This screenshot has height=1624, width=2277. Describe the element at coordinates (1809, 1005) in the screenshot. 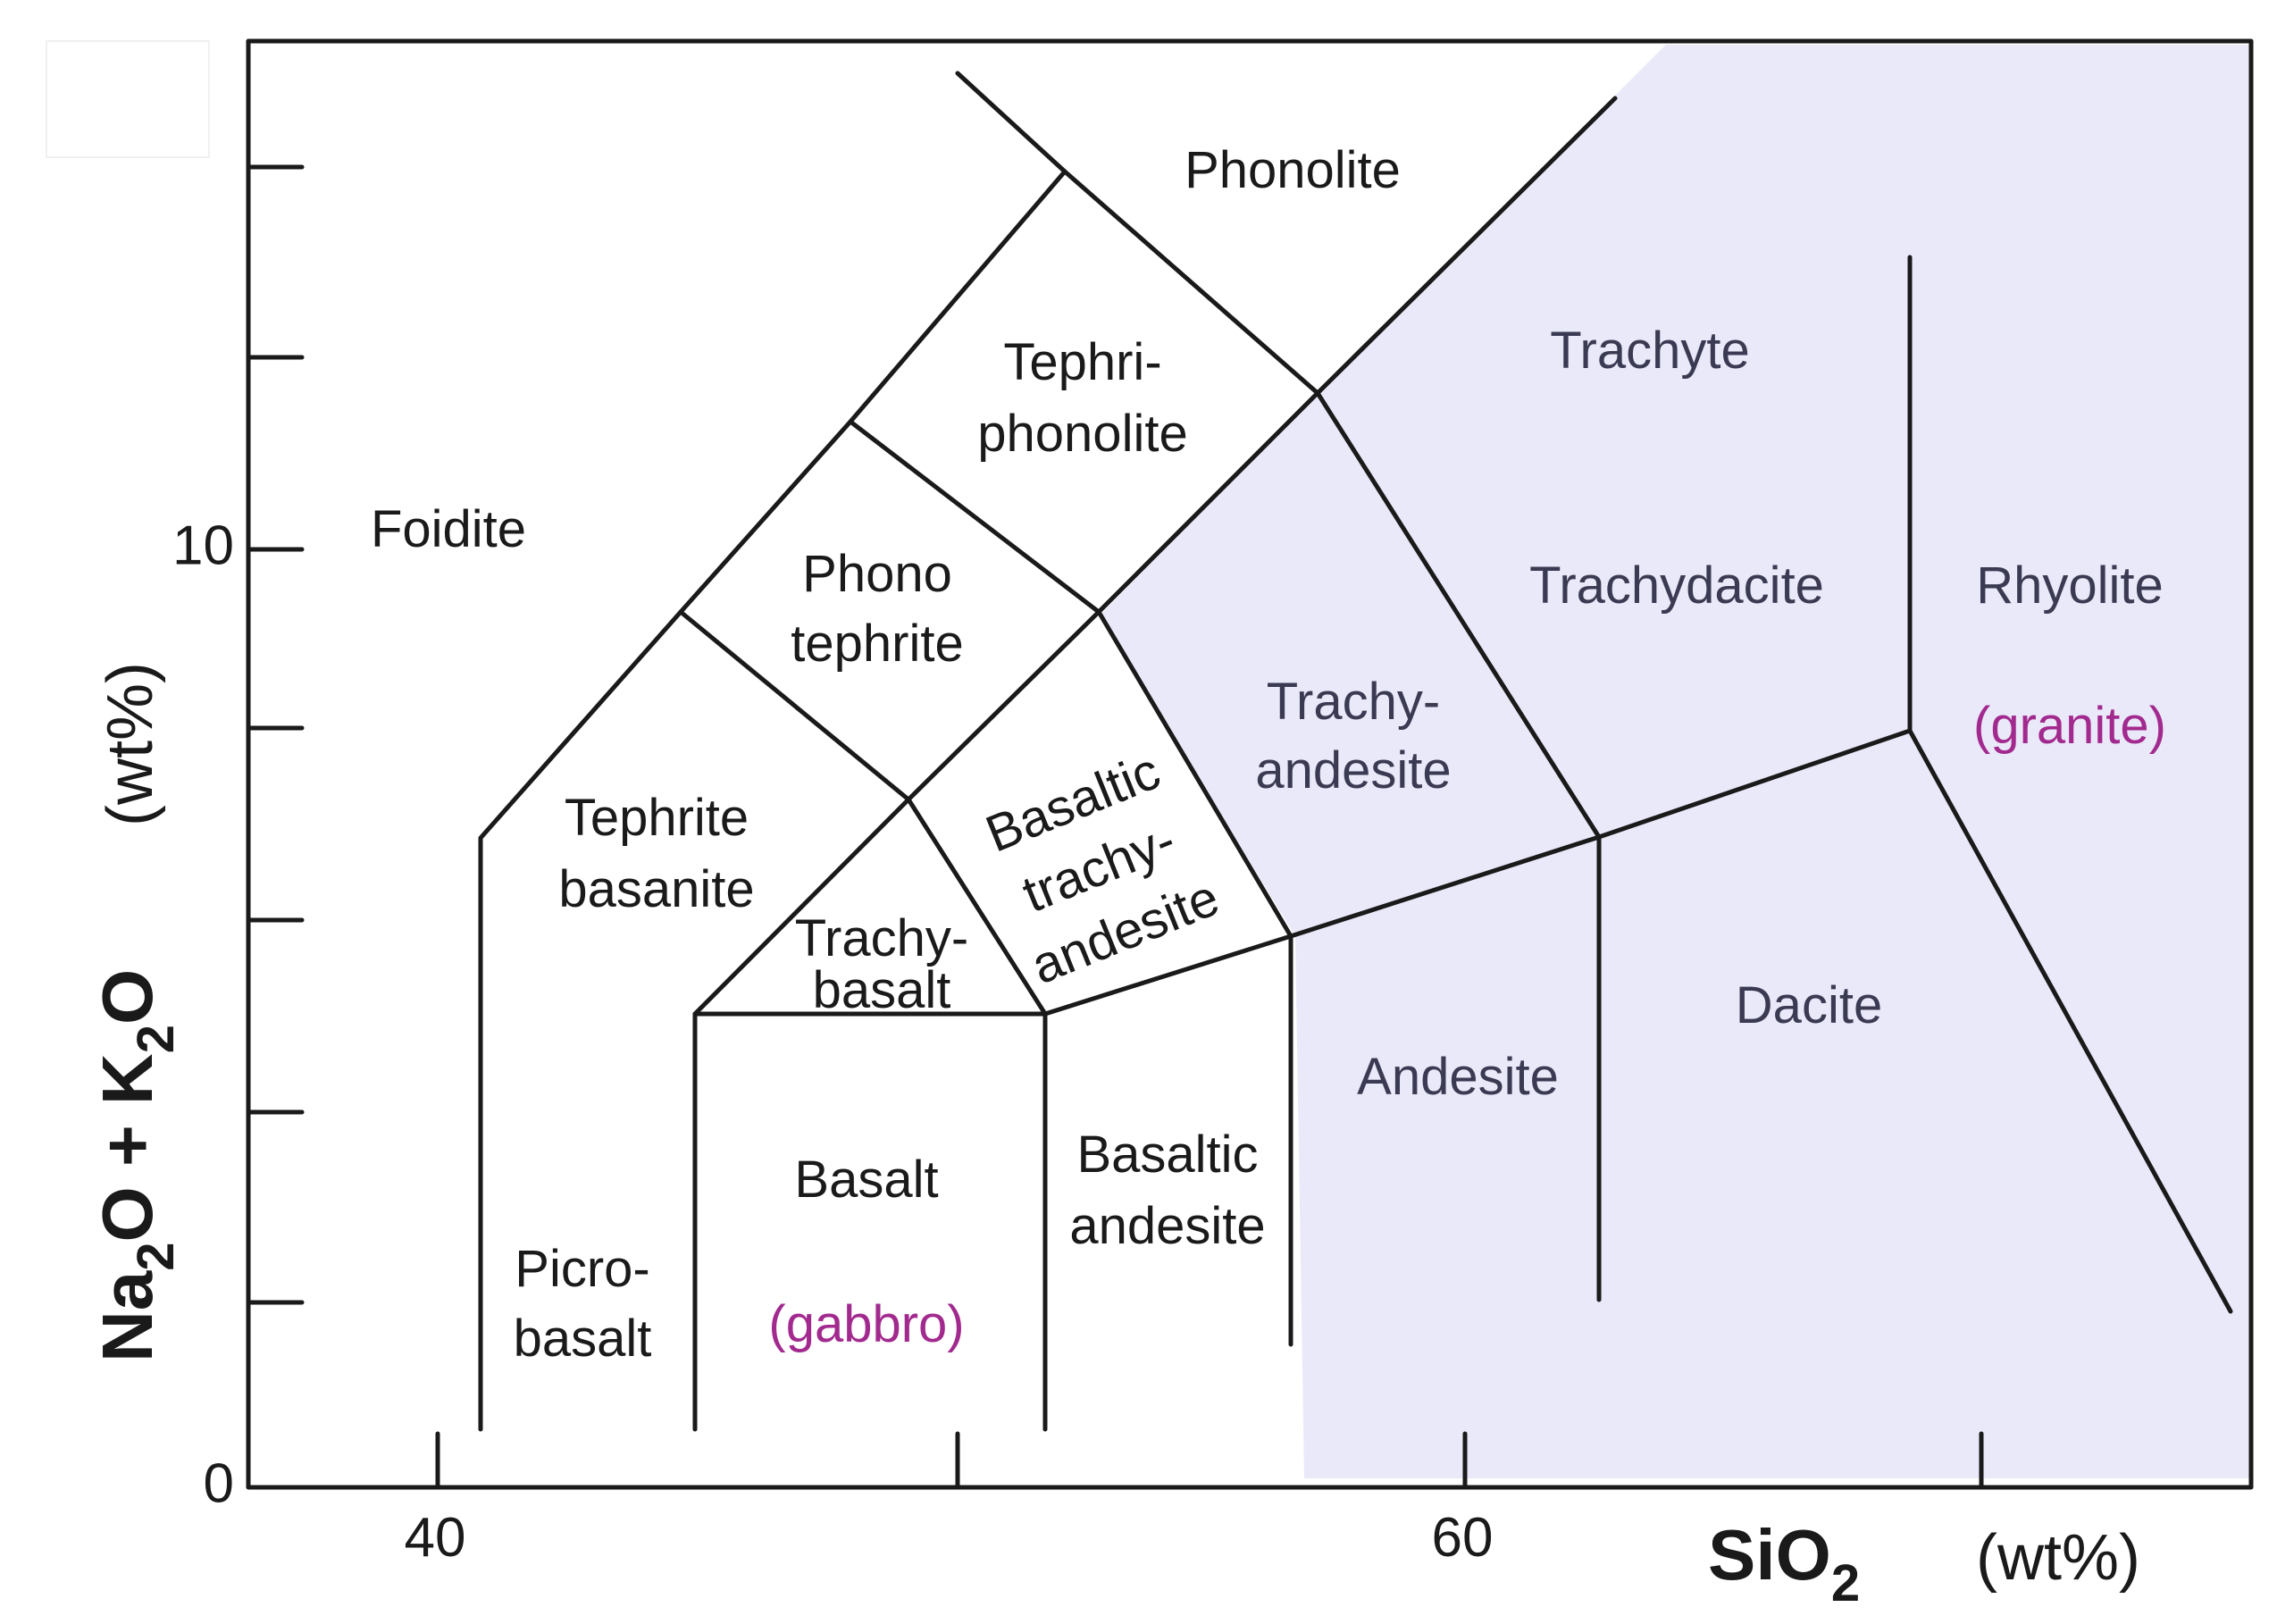

I see `label-dacite: Dacite` at that location.